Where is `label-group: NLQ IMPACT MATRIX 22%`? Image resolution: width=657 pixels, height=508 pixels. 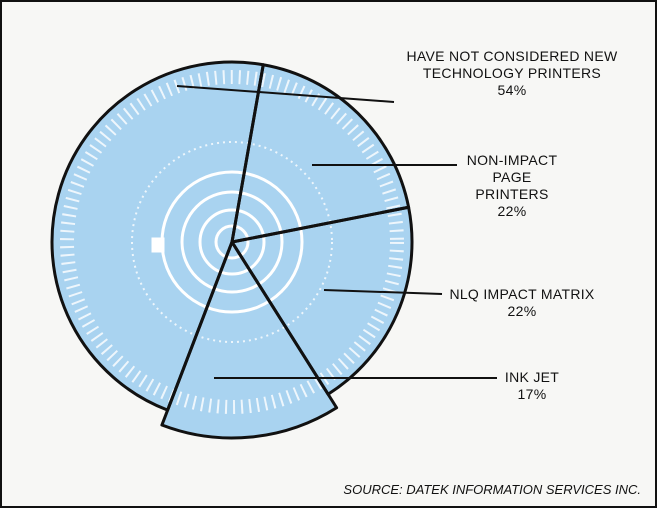 label-group: NLQ IMPACT MATRIX 22% is located at coordinates (522, 303).